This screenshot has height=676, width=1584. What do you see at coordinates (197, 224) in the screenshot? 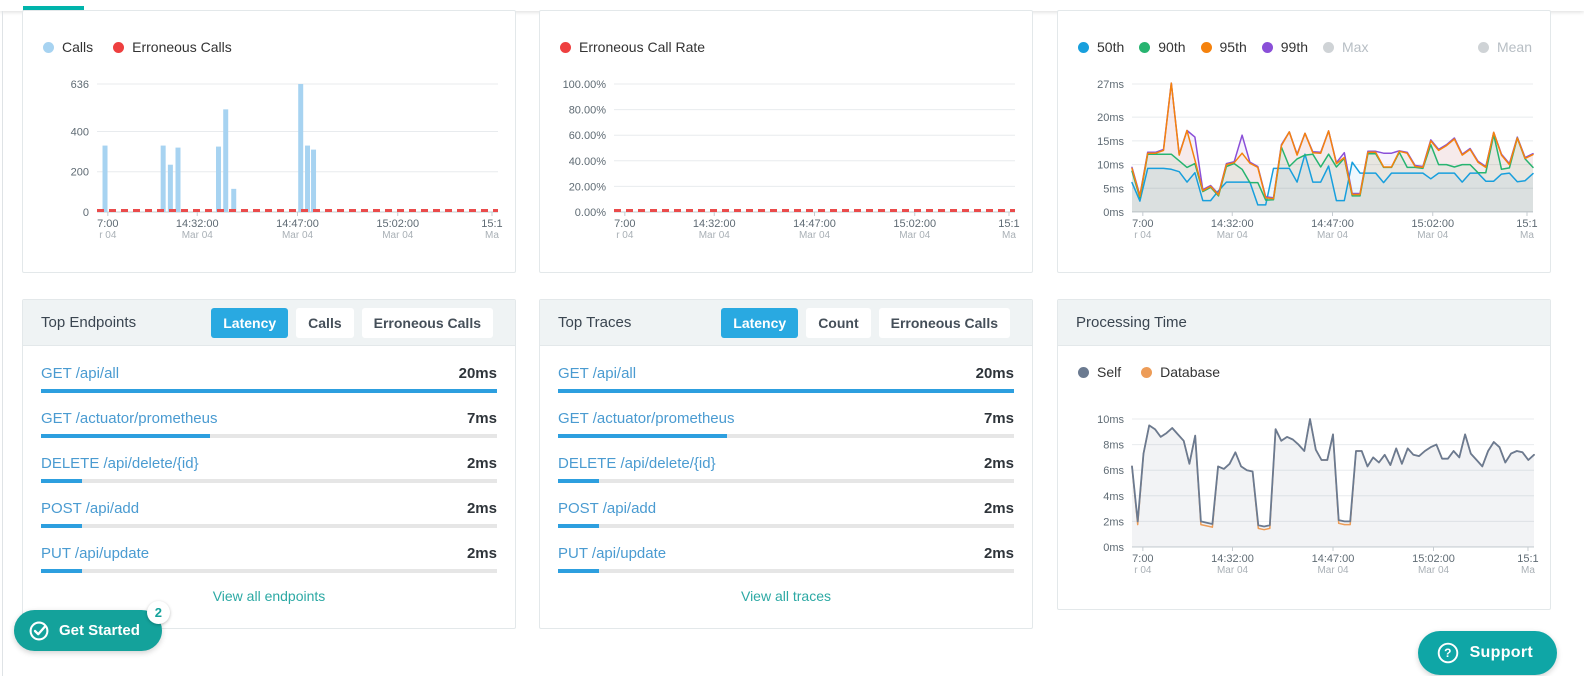
I see `svg-text: 14:32:00` at bounding box center [197, 224].